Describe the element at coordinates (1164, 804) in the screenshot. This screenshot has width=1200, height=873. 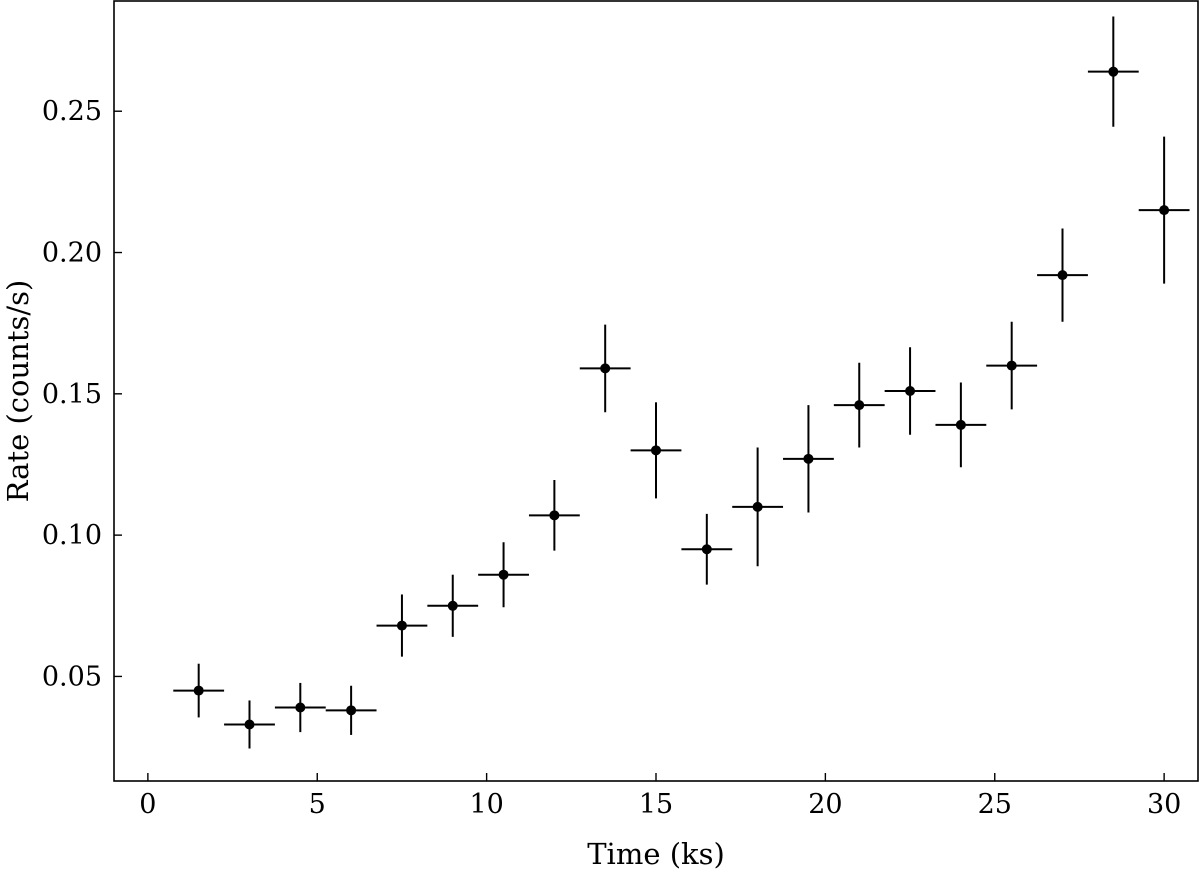
I see `x-tick-label: 30` at that location.